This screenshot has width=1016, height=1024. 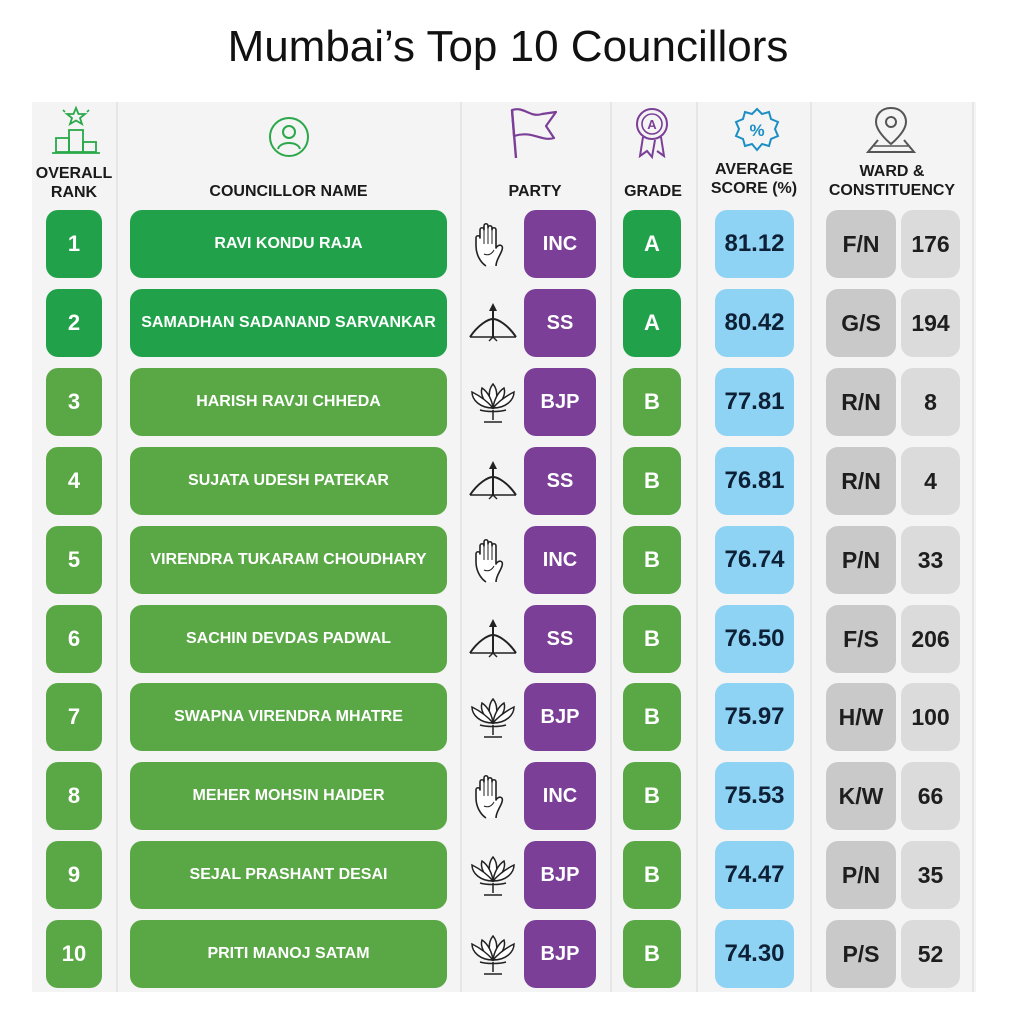 What do you see at coordinates (74, 717) in the screenshot?
I see `rank-cell: 7` at bounding box center [74, 717].